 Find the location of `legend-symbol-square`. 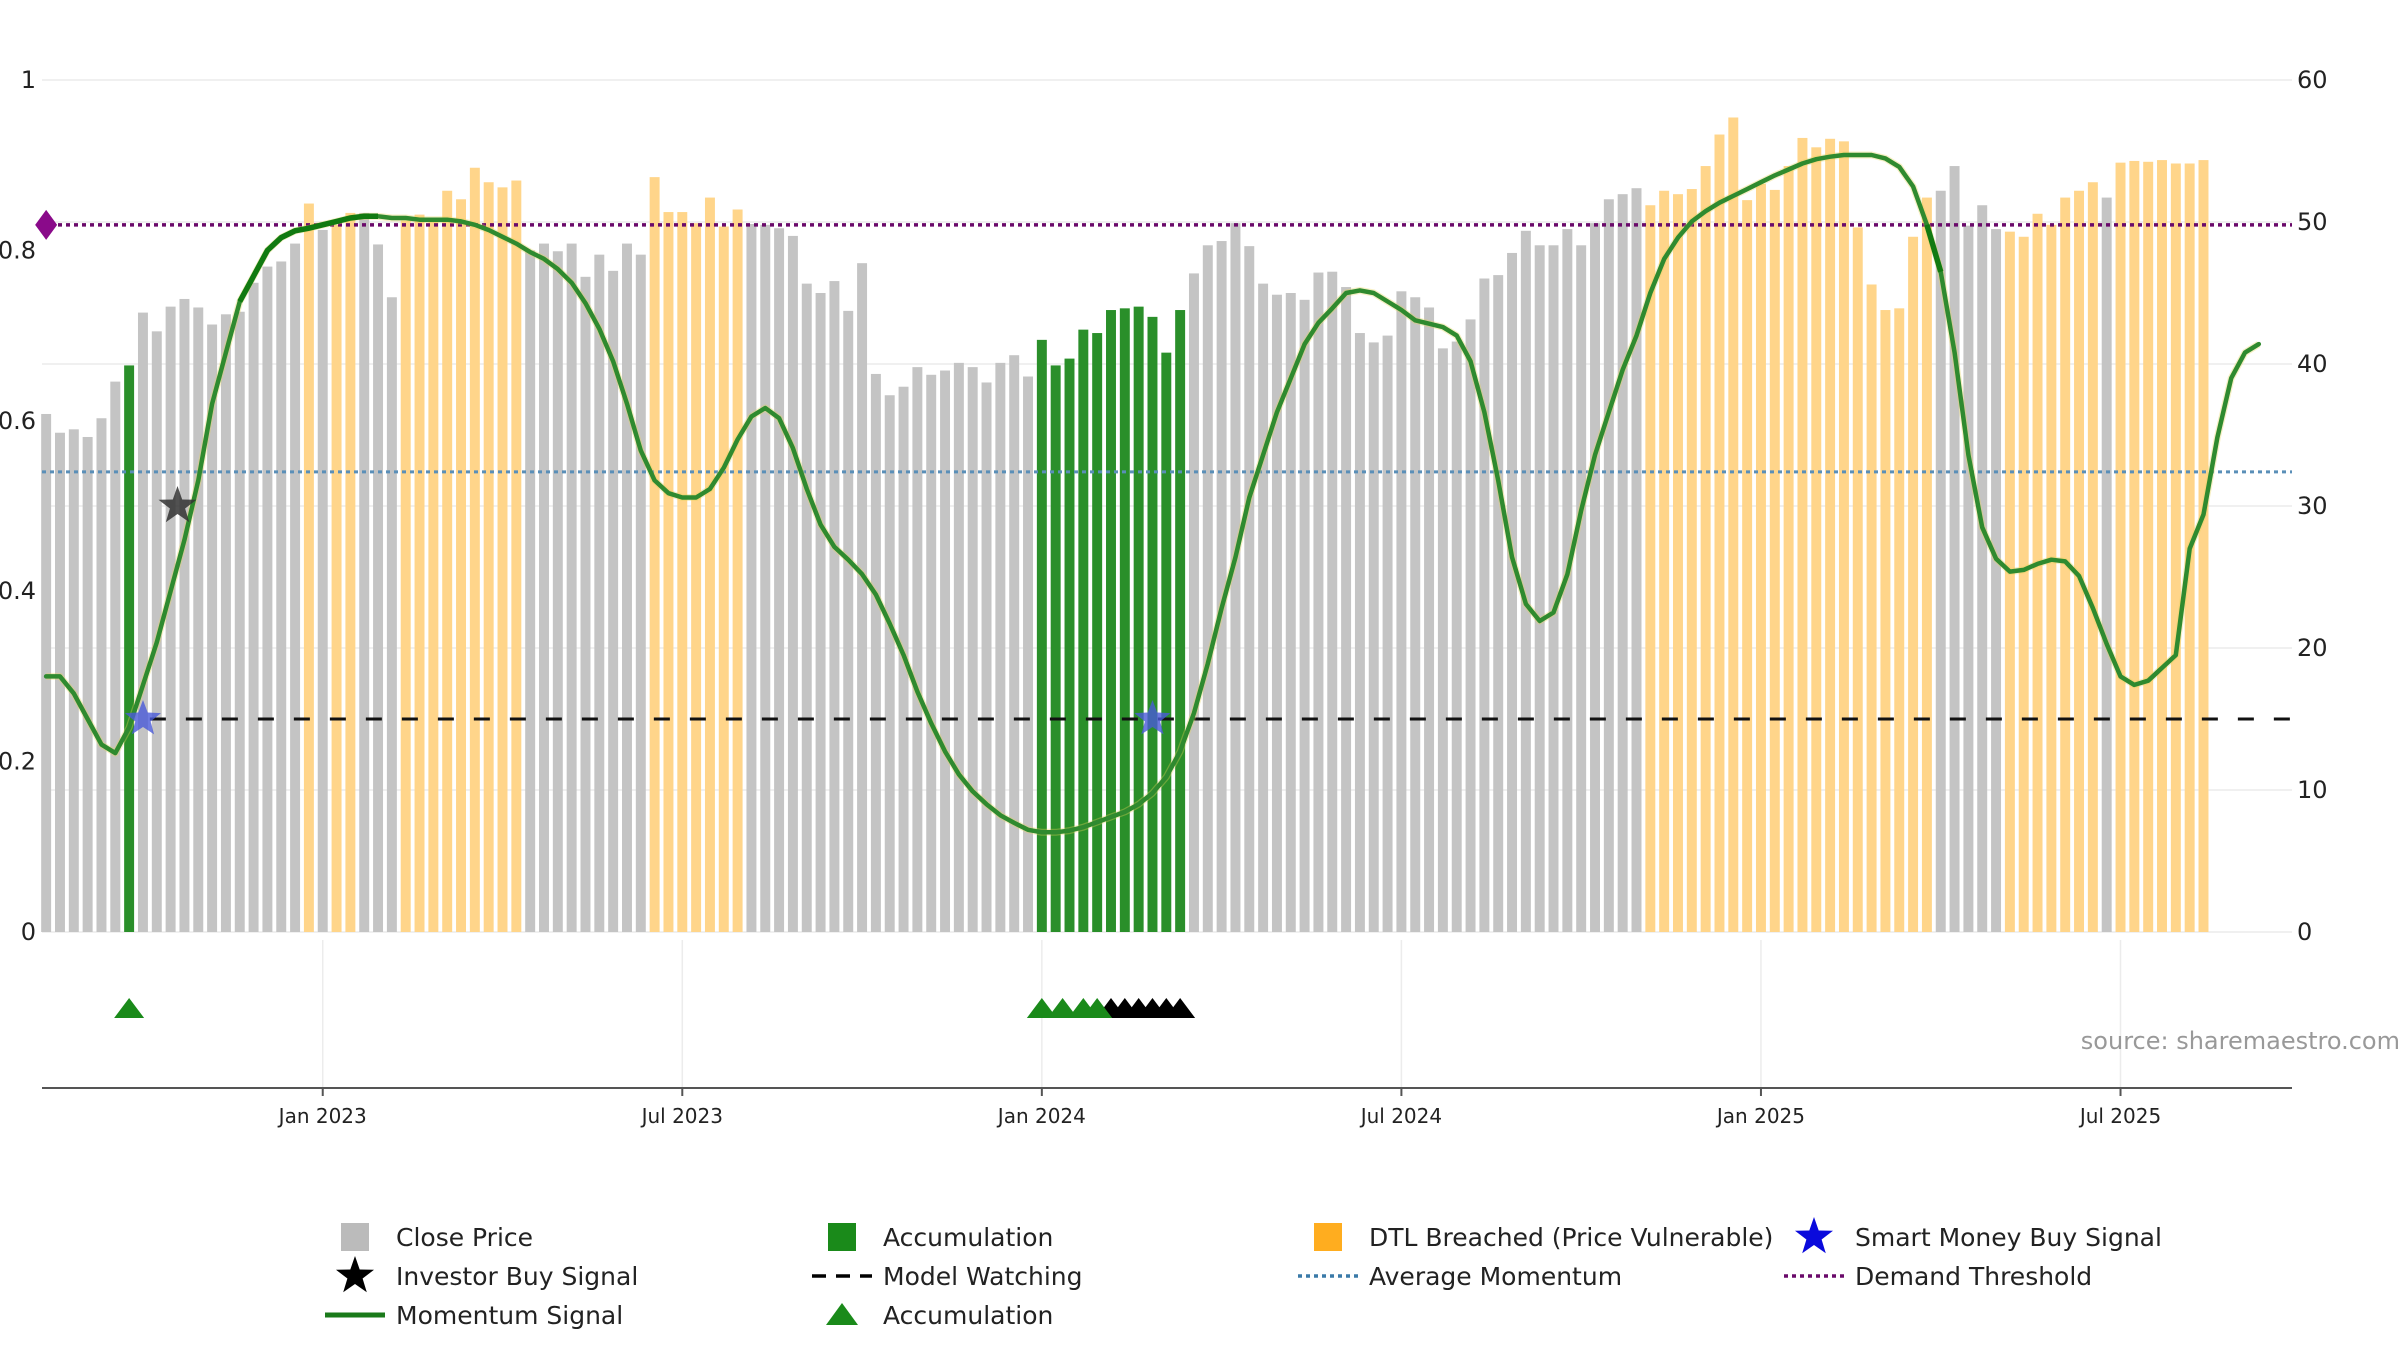

legend-symbol-square is located at coordinates (1328, 1237).